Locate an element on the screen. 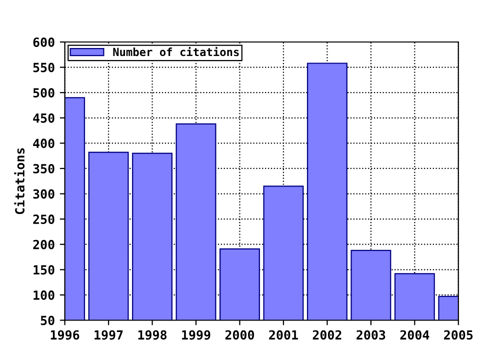 The width and height of the screenshot is (480, 350). x-tick-label: 2000 is located at coordinates (239, 335).